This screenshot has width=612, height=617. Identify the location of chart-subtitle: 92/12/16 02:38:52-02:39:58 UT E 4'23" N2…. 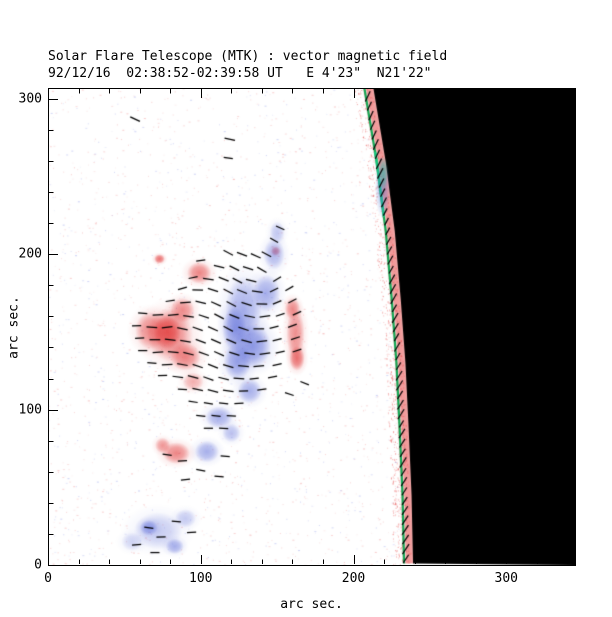
(240, 73).